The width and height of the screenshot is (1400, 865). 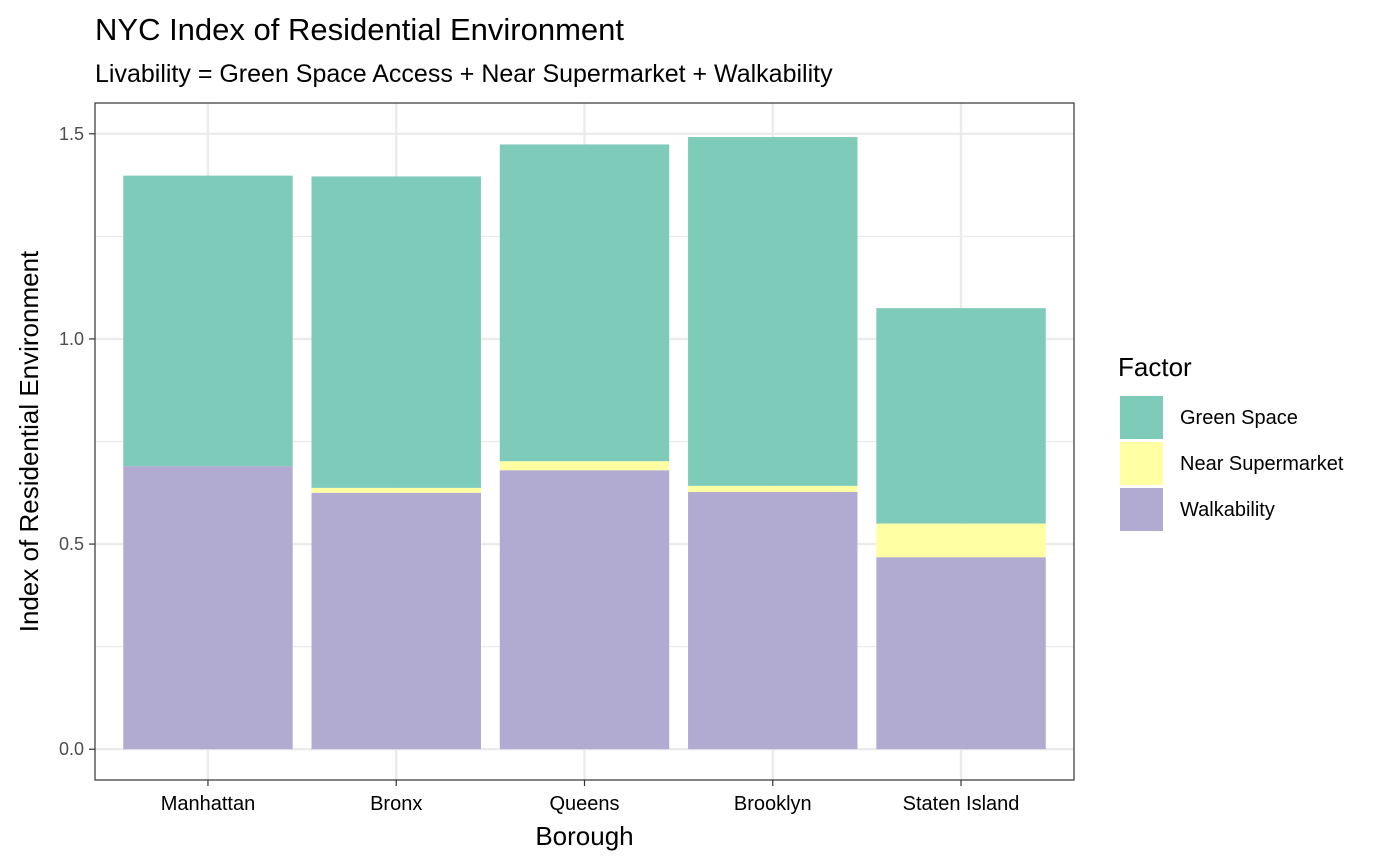 I want to click on x-tick-label: Queens, so click(x=584, y=804).